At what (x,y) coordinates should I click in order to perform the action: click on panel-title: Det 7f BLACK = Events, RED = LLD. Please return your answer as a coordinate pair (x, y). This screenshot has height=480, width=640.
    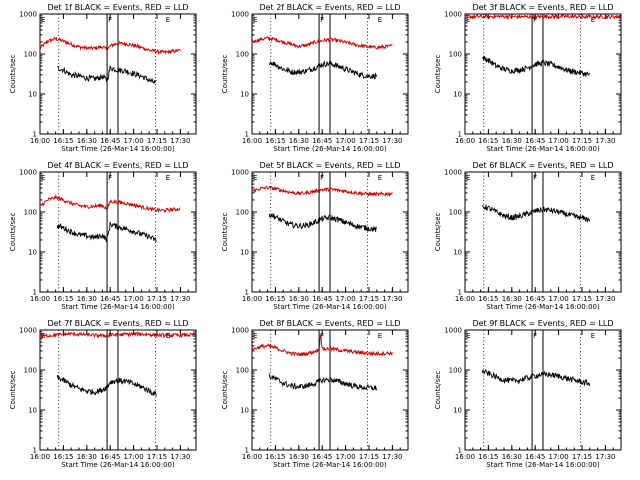
    Looking at the image, I should click on (117, 323).